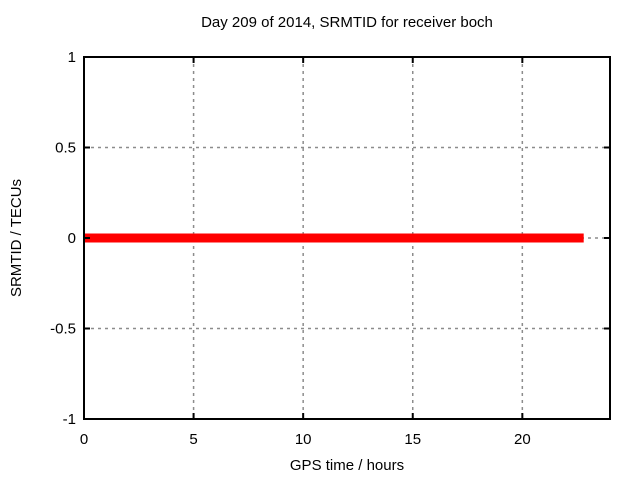  I want to click on x-tick-label: 0, so click(84, 439).